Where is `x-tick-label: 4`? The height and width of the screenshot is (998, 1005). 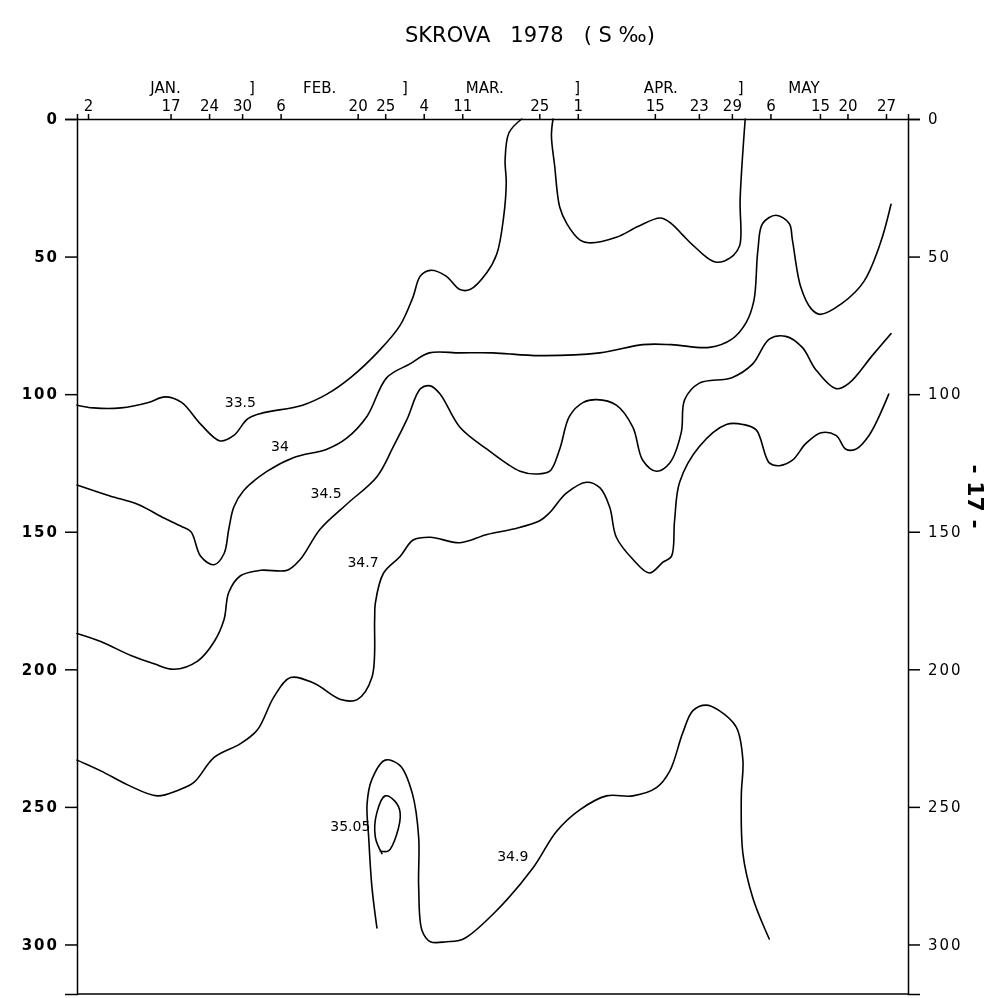 x-tick-label: 4 is located at coordinates (424, 106).